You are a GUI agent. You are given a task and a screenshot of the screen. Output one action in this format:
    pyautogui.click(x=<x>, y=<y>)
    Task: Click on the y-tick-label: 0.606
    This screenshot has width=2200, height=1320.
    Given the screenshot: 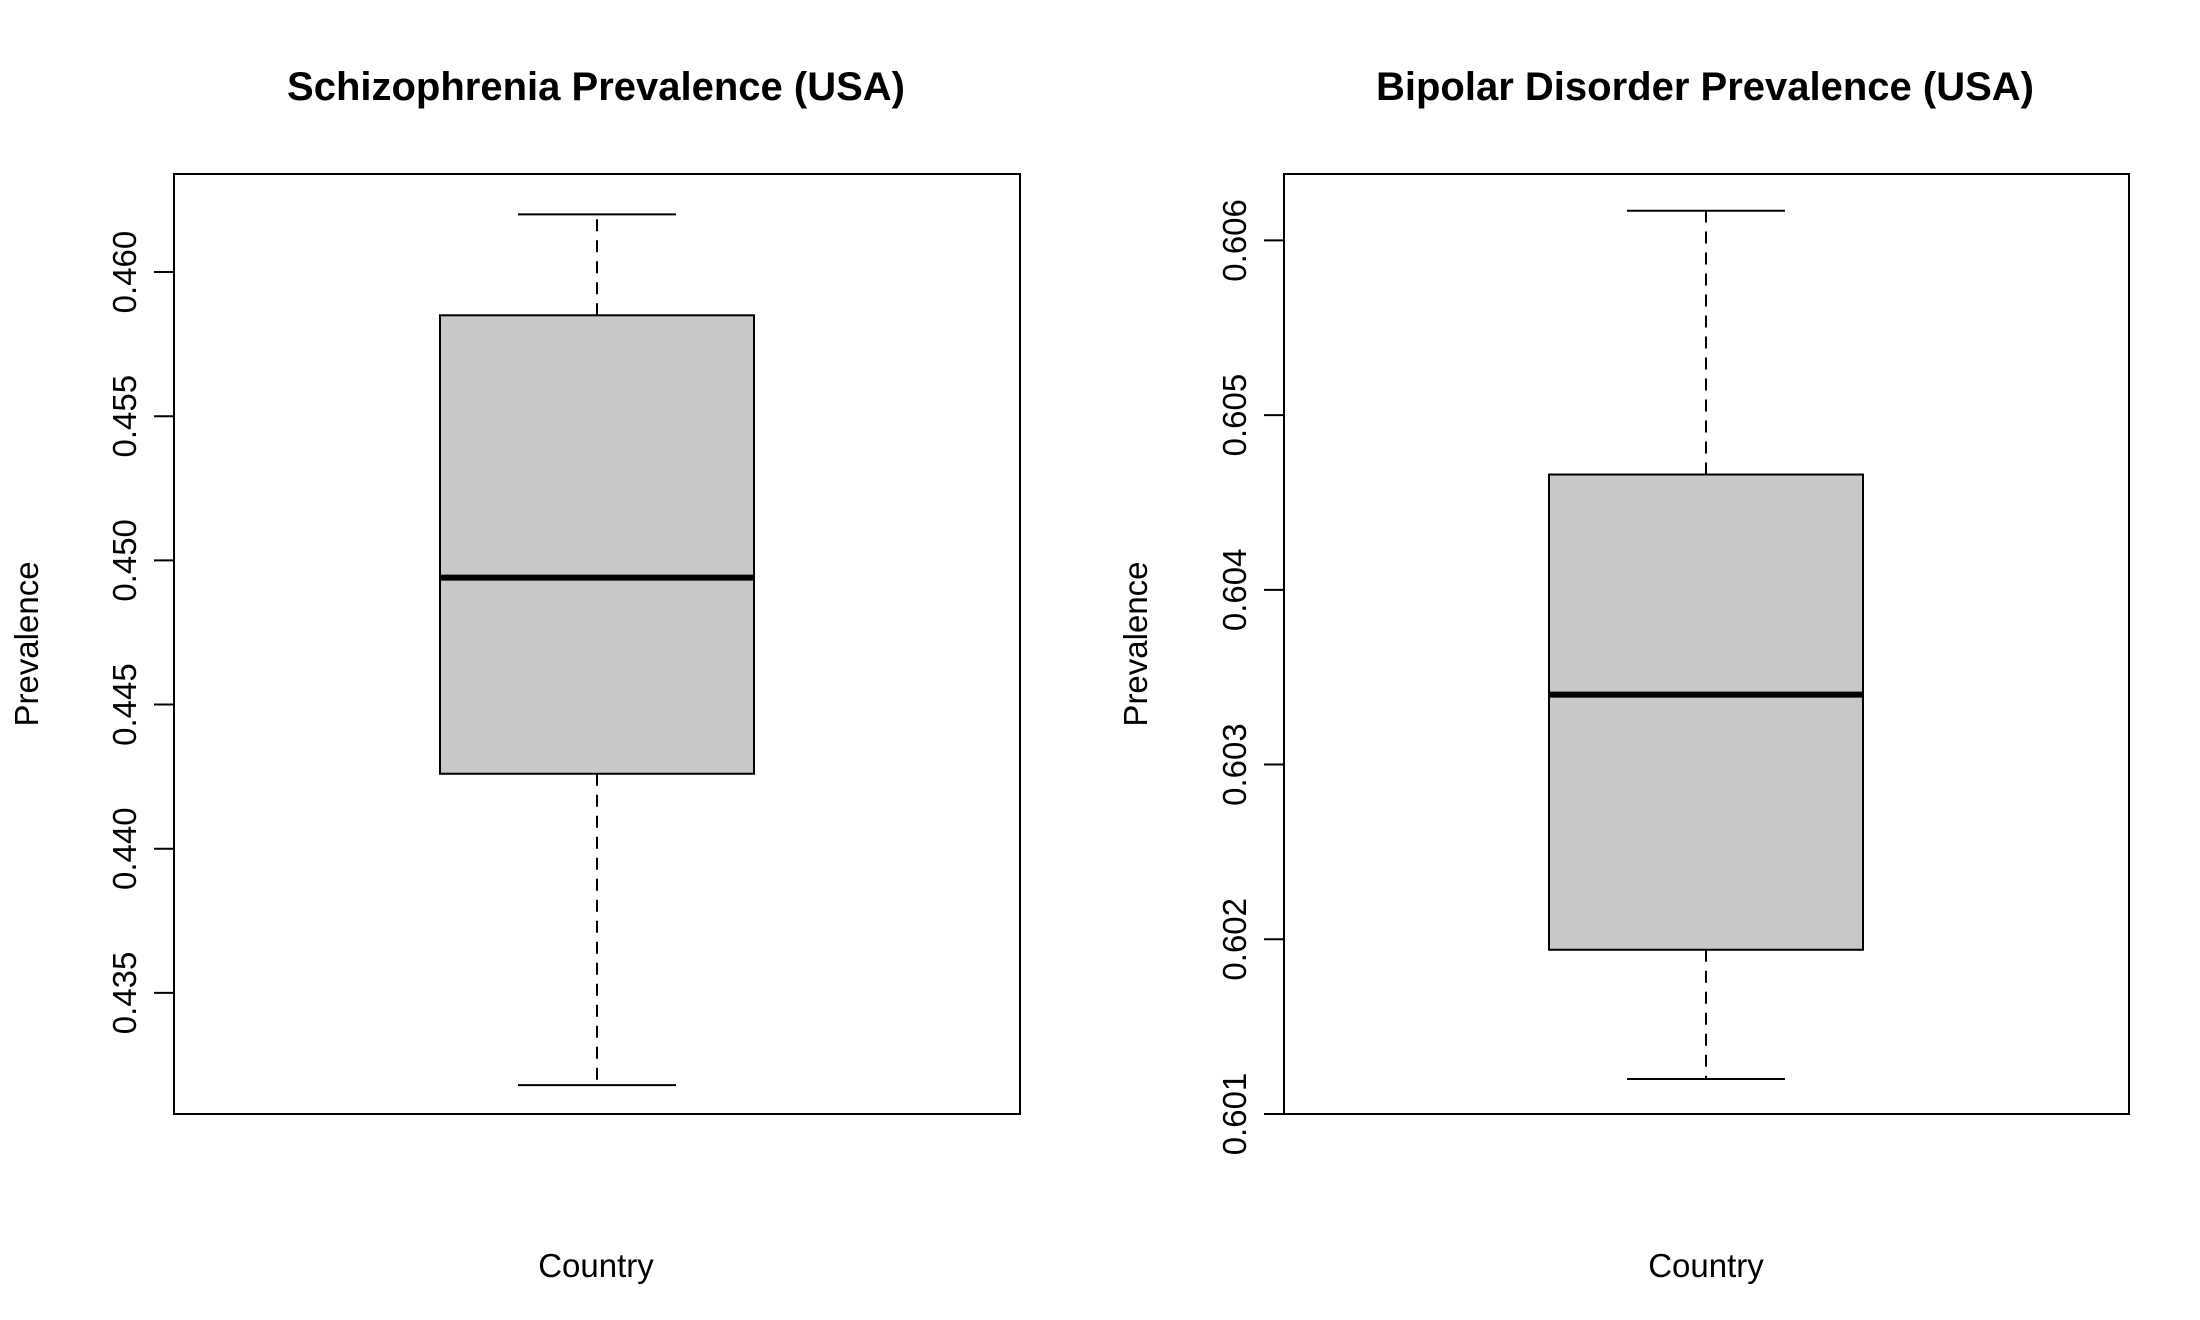 What is the action you would take?
    pyautogui.click(x=1234, y=240)
    